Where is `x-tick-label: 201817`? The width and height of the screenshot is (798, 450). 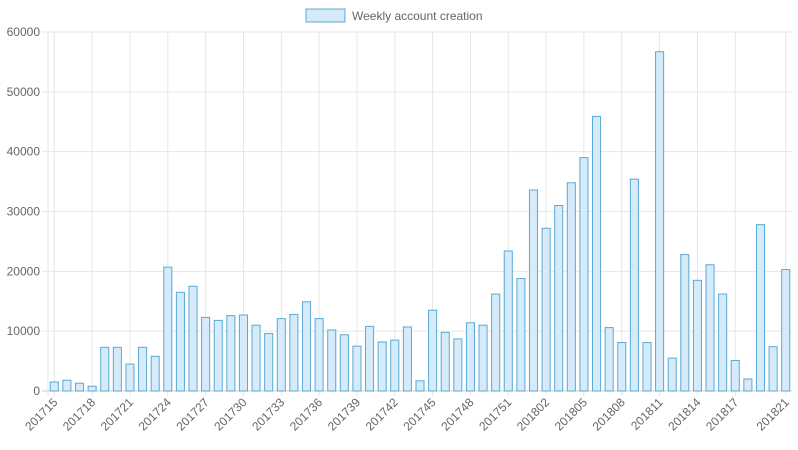 x-tick-label: 201817 is located at coordinates (722, 414).